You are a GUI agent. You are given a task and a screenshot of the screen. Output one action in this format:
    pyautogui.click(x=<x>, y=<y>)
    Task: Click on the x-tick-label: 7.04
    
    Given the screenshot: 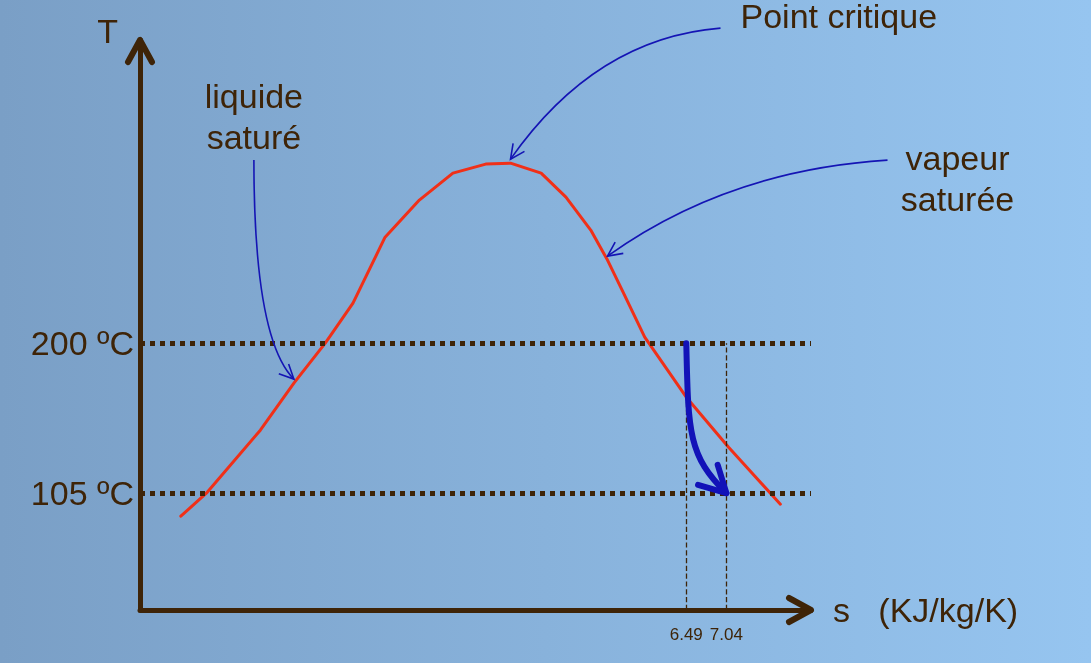 What is the action you would take?
    pyautogui.click(x=726, y=634)
    